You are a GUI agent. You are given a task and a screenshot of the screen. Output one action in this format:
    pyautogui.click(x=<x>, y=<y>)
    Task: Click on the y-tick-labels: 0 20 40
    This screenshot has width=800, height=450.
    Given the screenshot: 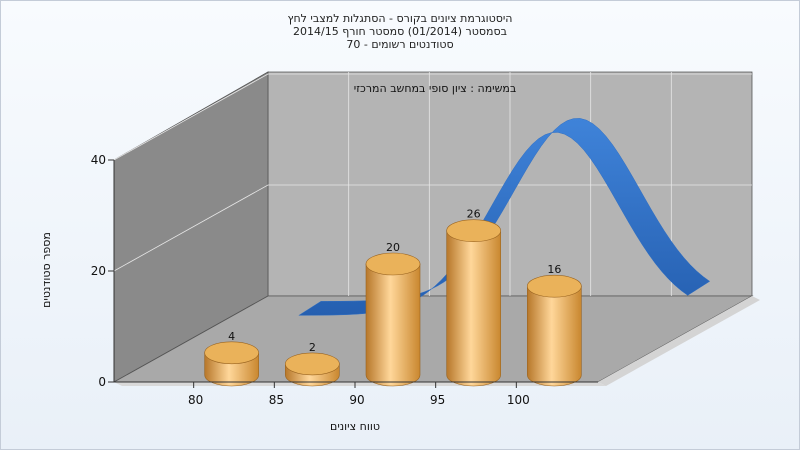 What is the action you would take?
    pyautogui.click(x=102, y=271)
    